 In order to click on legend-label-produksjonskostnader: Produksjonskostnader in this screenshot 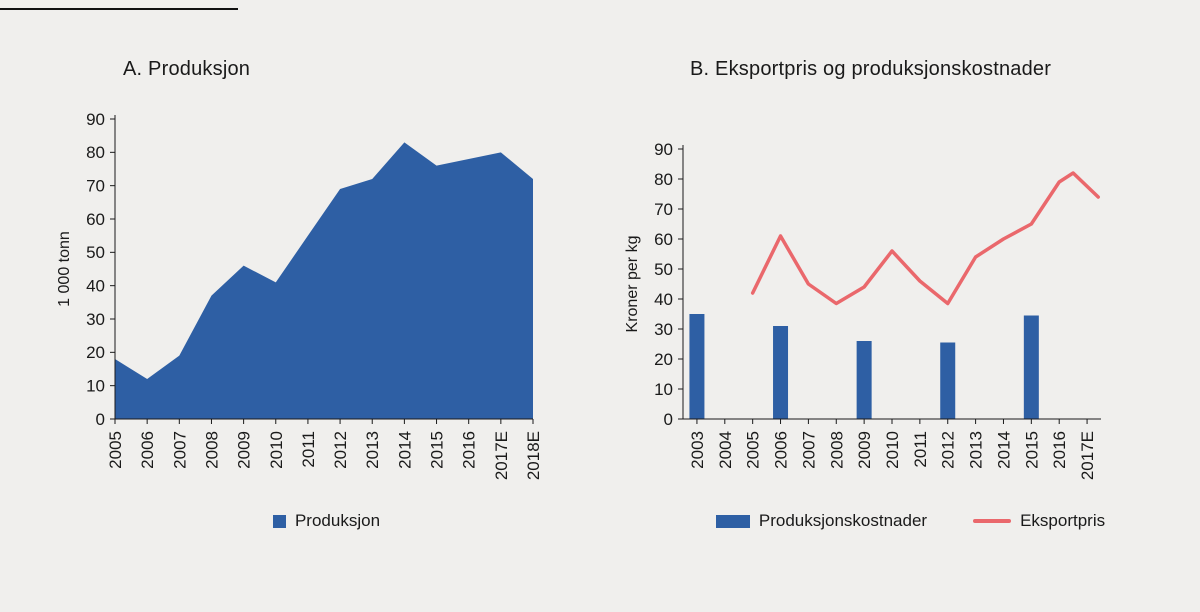, I will do `click(843, 520)`.